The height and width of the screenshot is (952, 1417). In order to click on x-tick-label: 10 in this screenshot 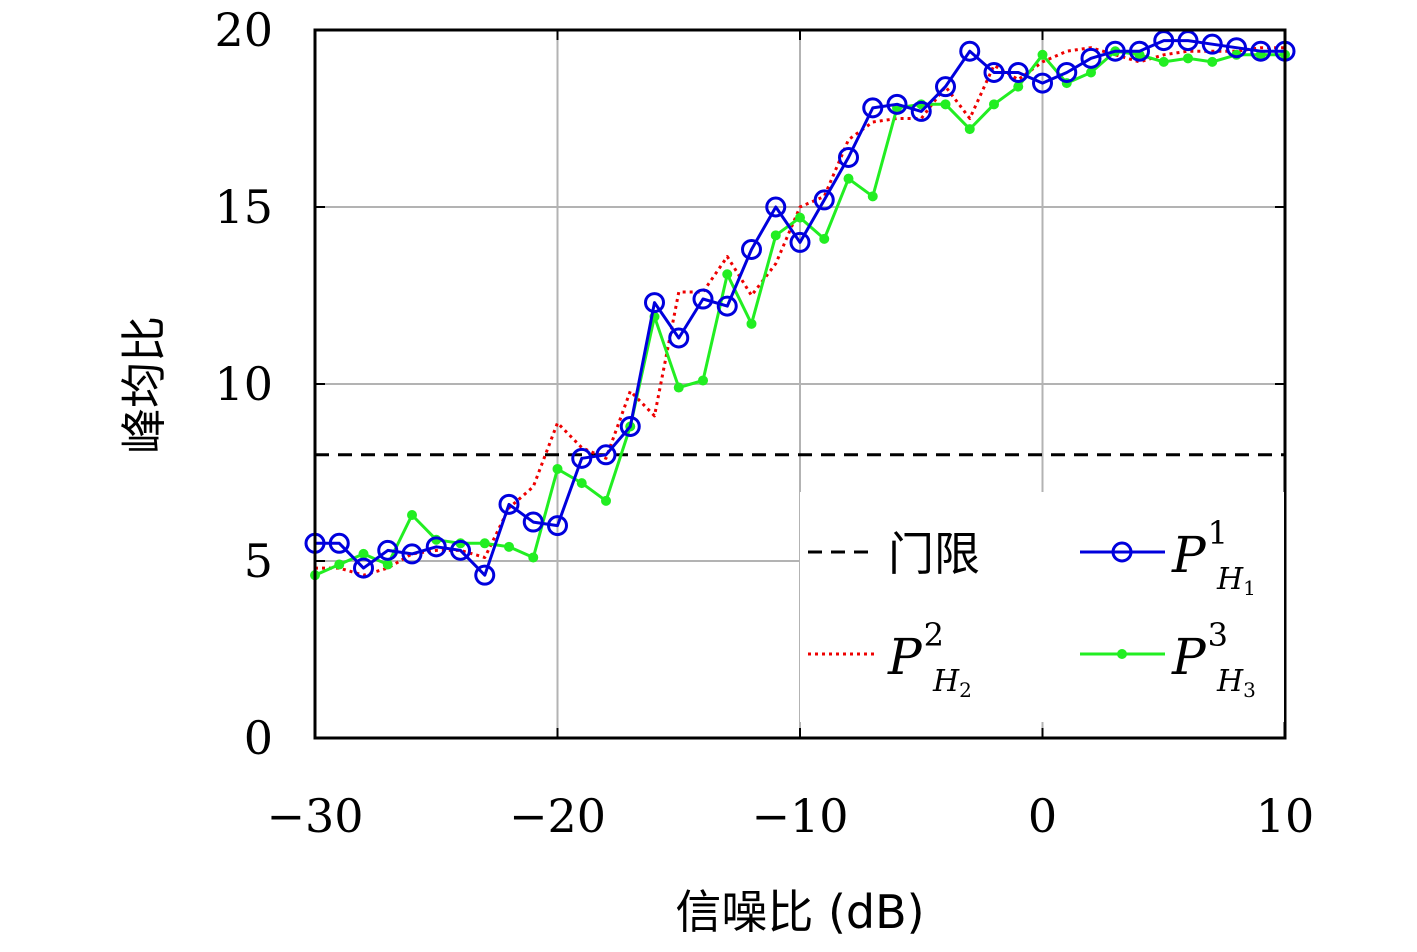, I will do `click(1285, 816)`.